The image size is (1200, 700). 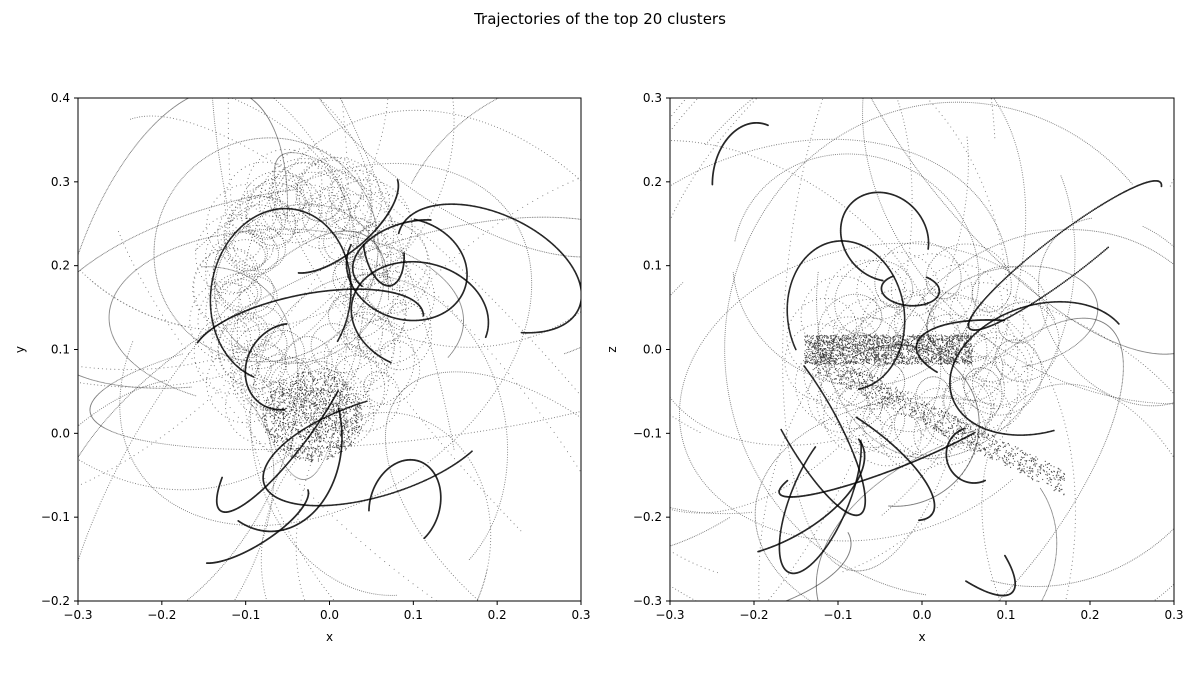 I want to click on x-tick-label: 0.0, so click(x=921, y=615).